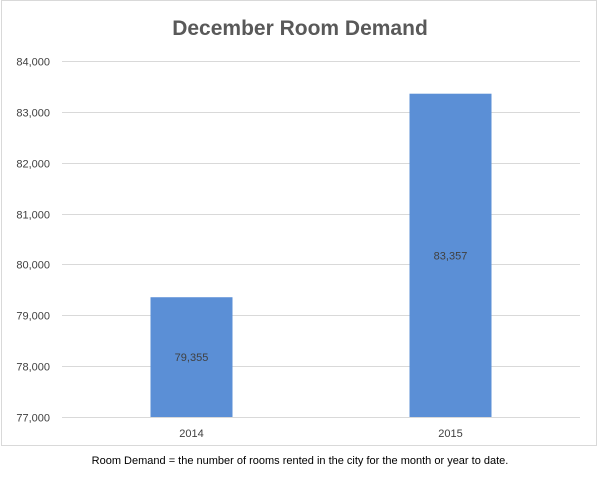 Image resolution: width=600 pixels, height=481 pixels. Describe the element at coordinates (321, 307) in the screenshot. I see `data-labels: 79,355 83,357` at that location.